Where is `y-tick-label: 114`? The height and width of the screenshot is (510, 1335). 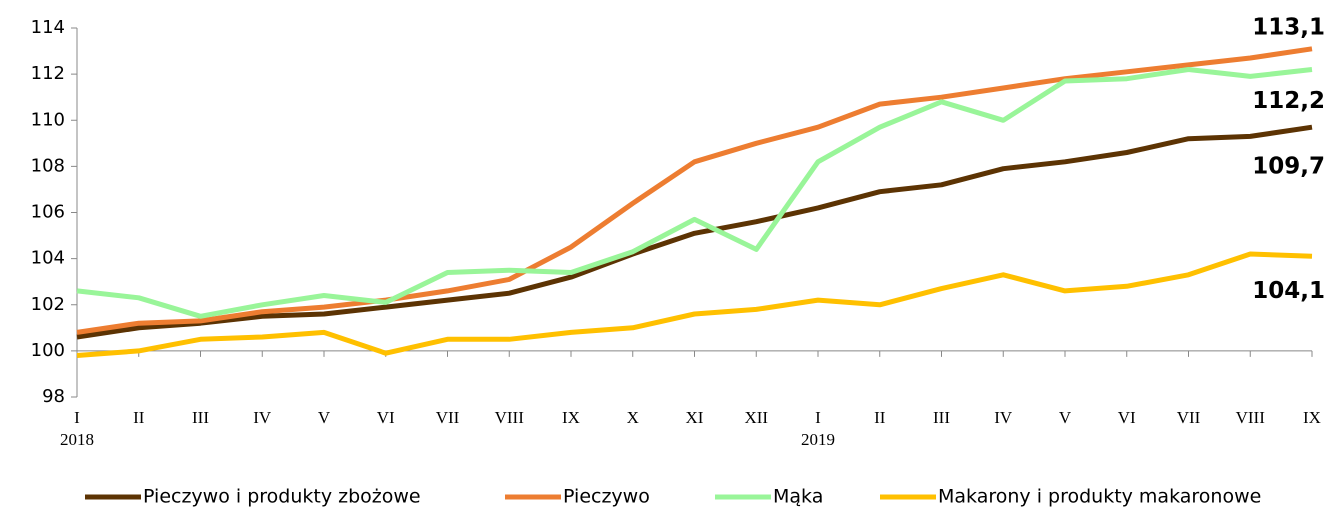
y-tick-label: 114 is located at coordinates (48, 27).